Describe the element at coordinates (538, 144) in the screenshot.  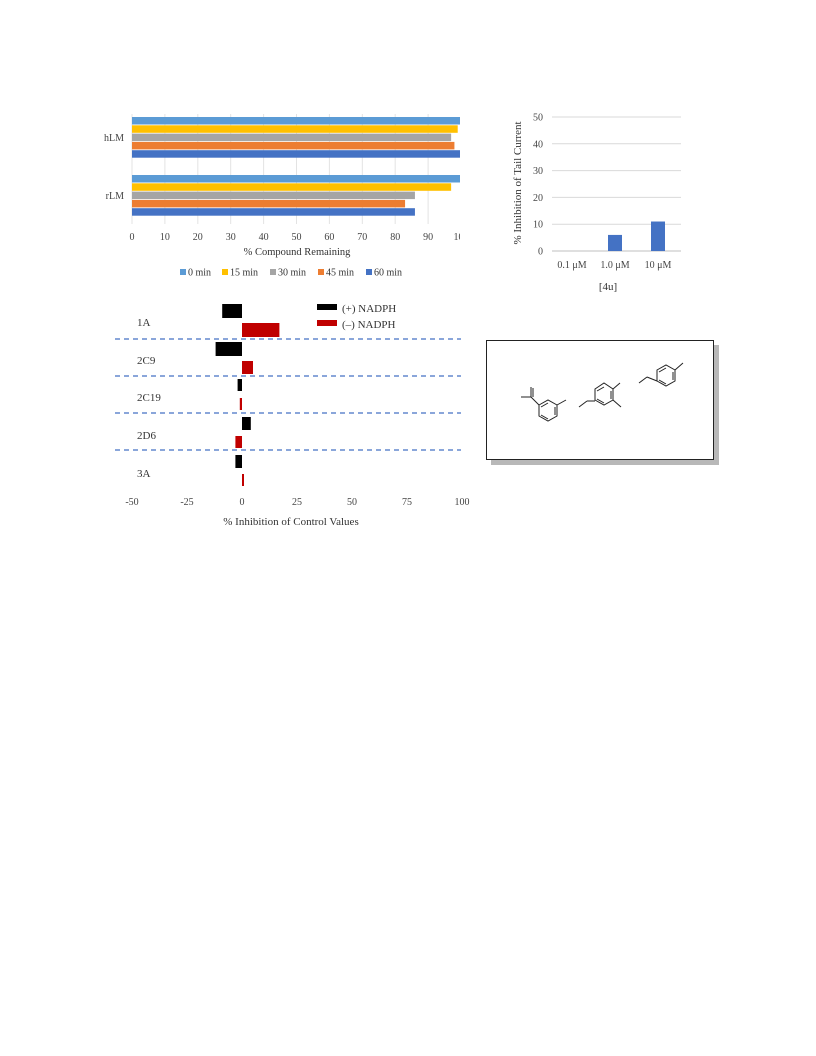
I see `y-tick-label: 40` at that location.